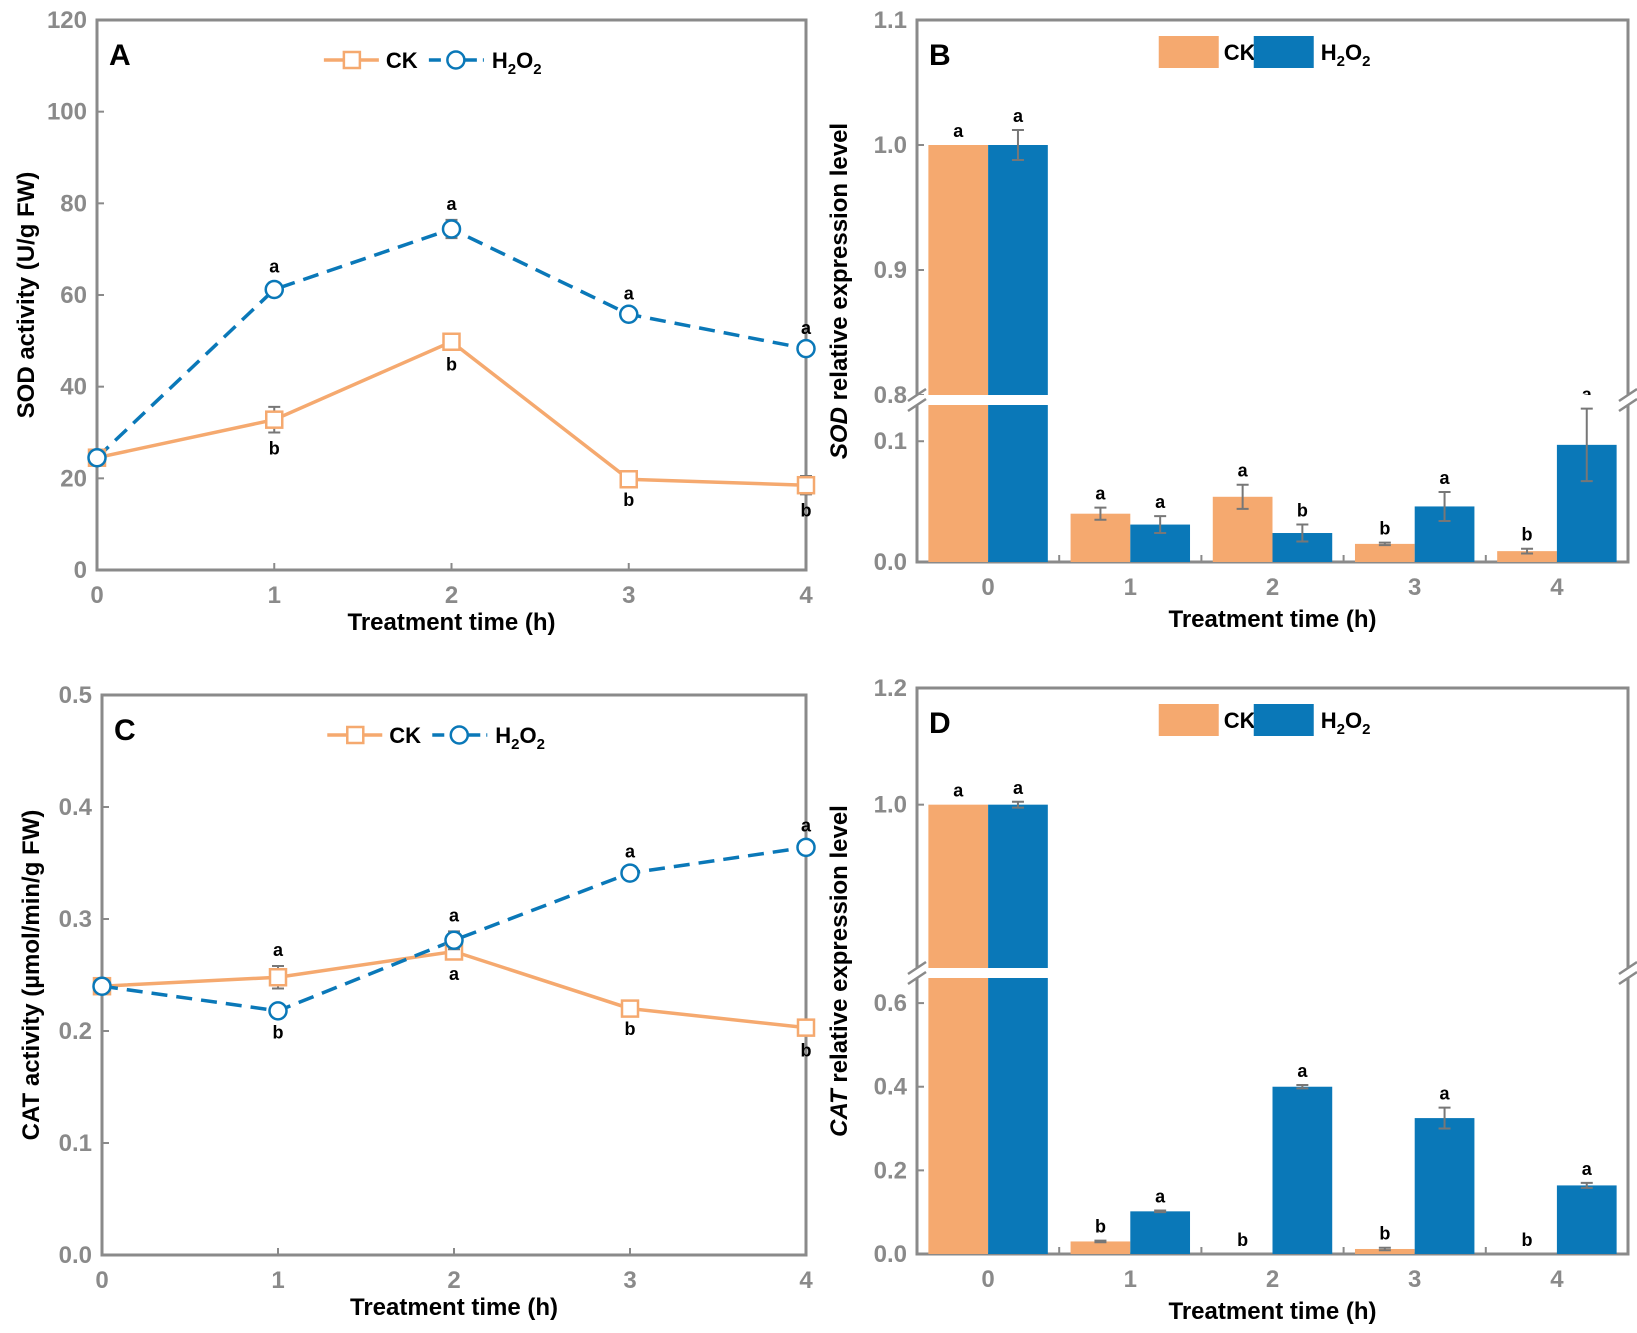 The height and width of the screenshot is (1333, 1637). I want to click on y-tick-label: 0.2, so click(890, 1170).